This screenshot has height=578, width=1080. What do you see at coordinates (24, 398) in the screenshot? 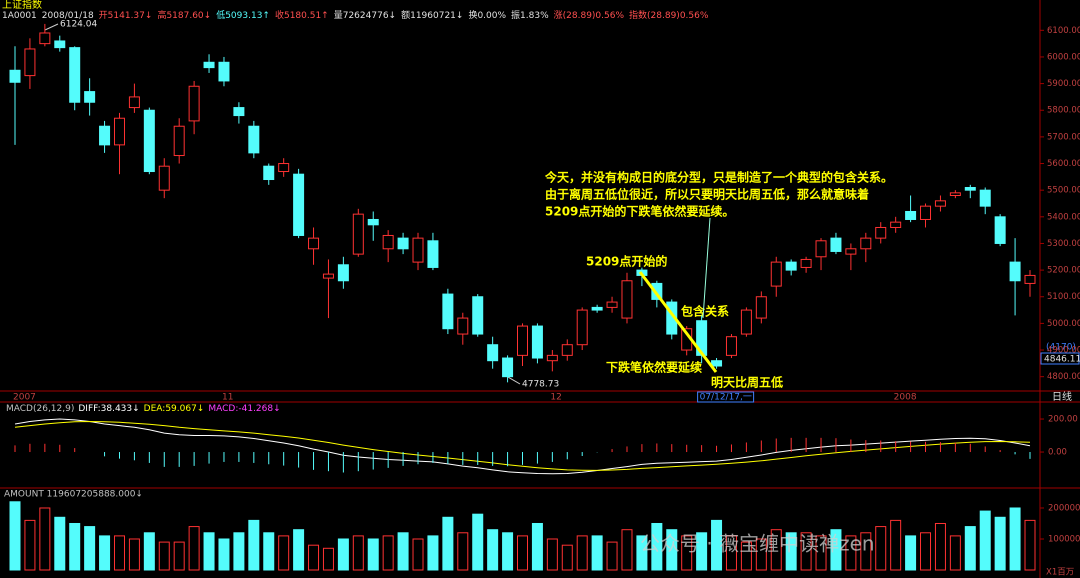
I see `x-tick-label: 2007` at bounding box center [24, 398].